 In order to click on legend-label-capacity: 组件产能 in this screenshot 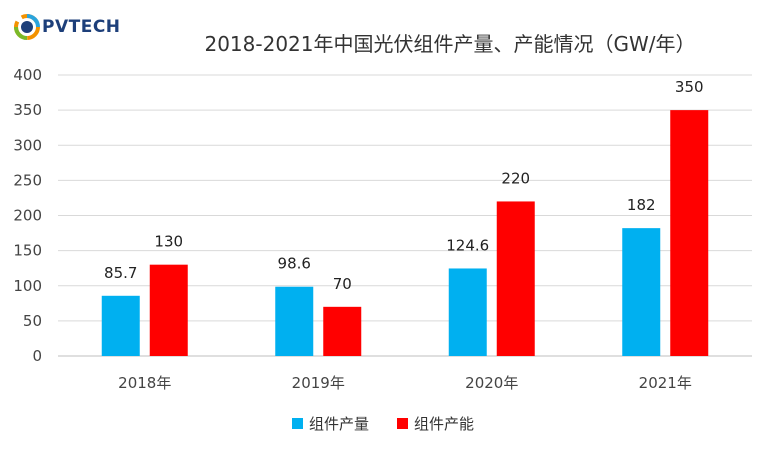, I will do `click(444, 424)`.